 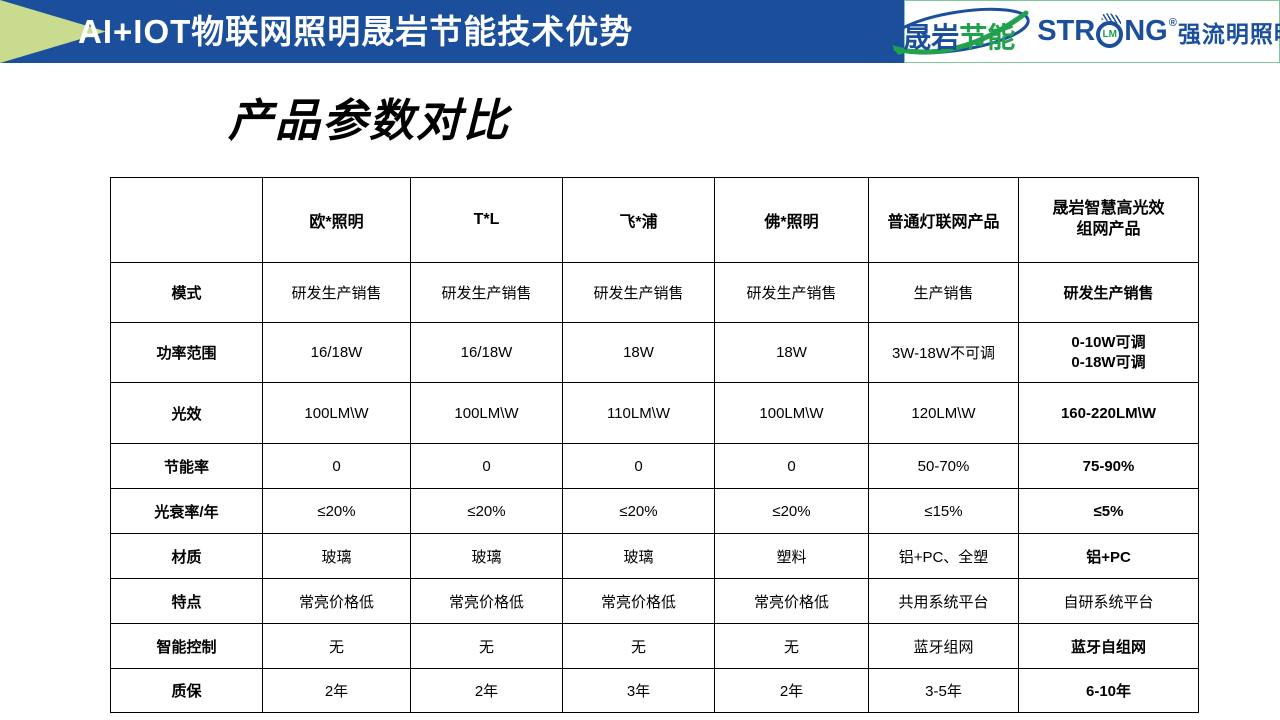 What do you see at coordinates (186, 466) in the screenshot?
I see `row-label: 节能率` at bounding box center [186, 466].